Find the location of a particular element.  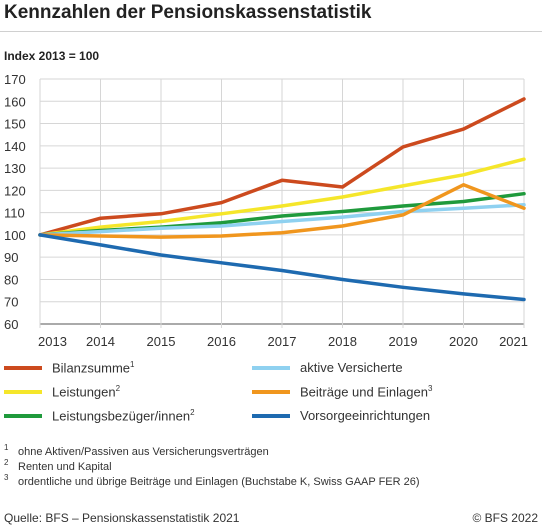

legend-item: Beiträge und Einlagen3 is located at coordinates (342, 391).